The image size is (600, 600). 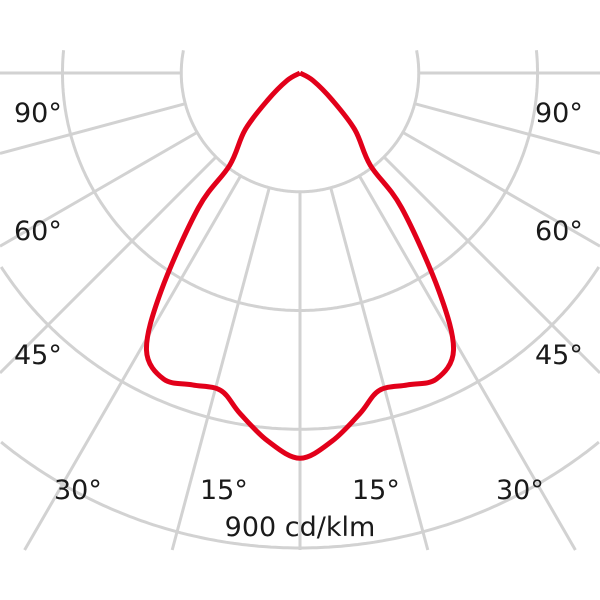 I want to click on angle-label-left-15: 15°, so click(x=224, y=490).